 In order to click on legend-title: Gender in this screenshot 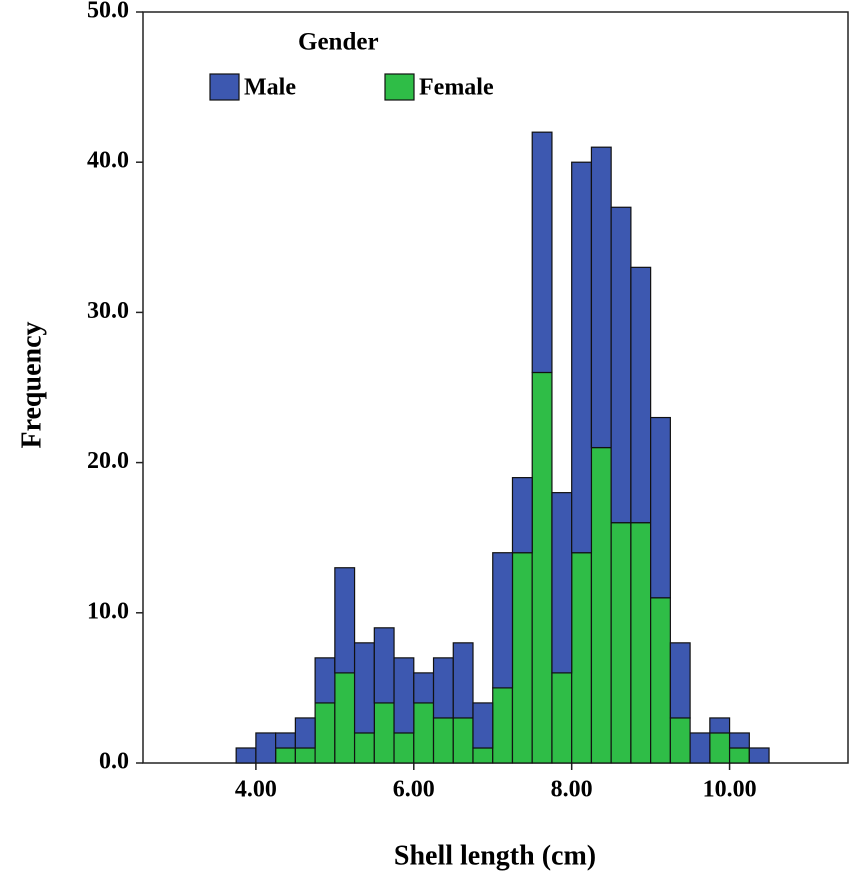, I will do `click(338, 42)`.